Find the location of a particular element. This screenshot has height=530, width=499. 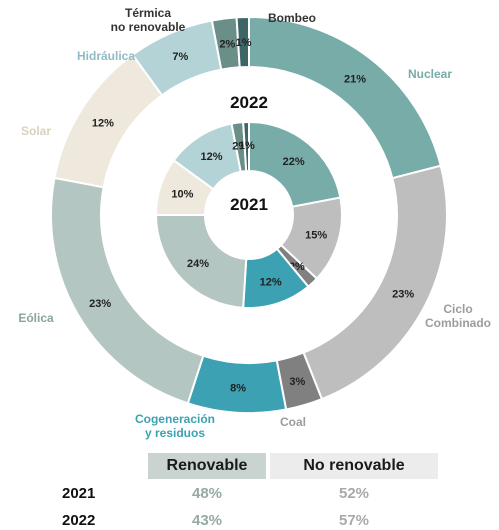

value-label-2022-ciclo-combinado: 23% is located at coordinates (403, 295).